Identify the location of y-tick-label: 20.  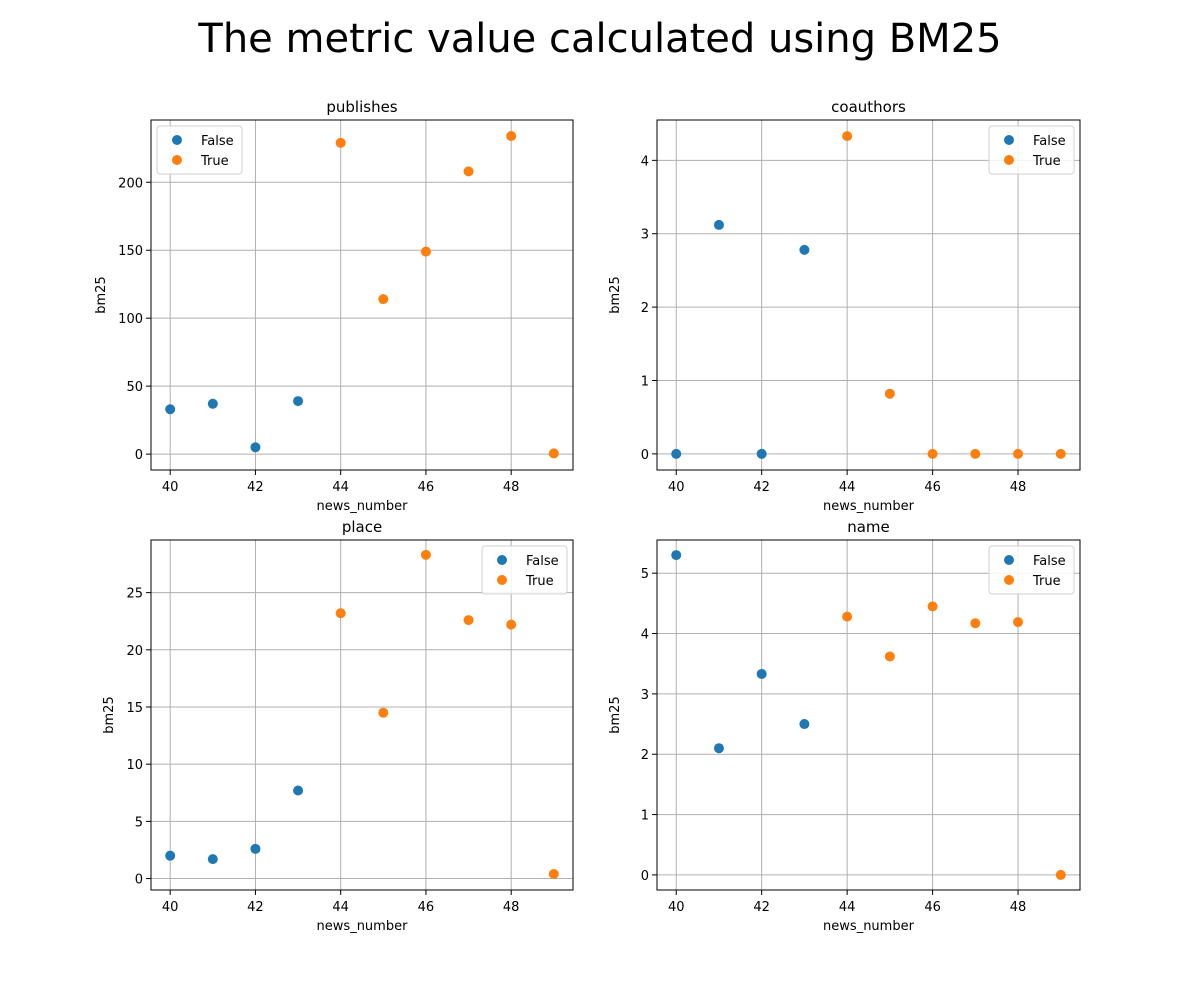
(134, 651).